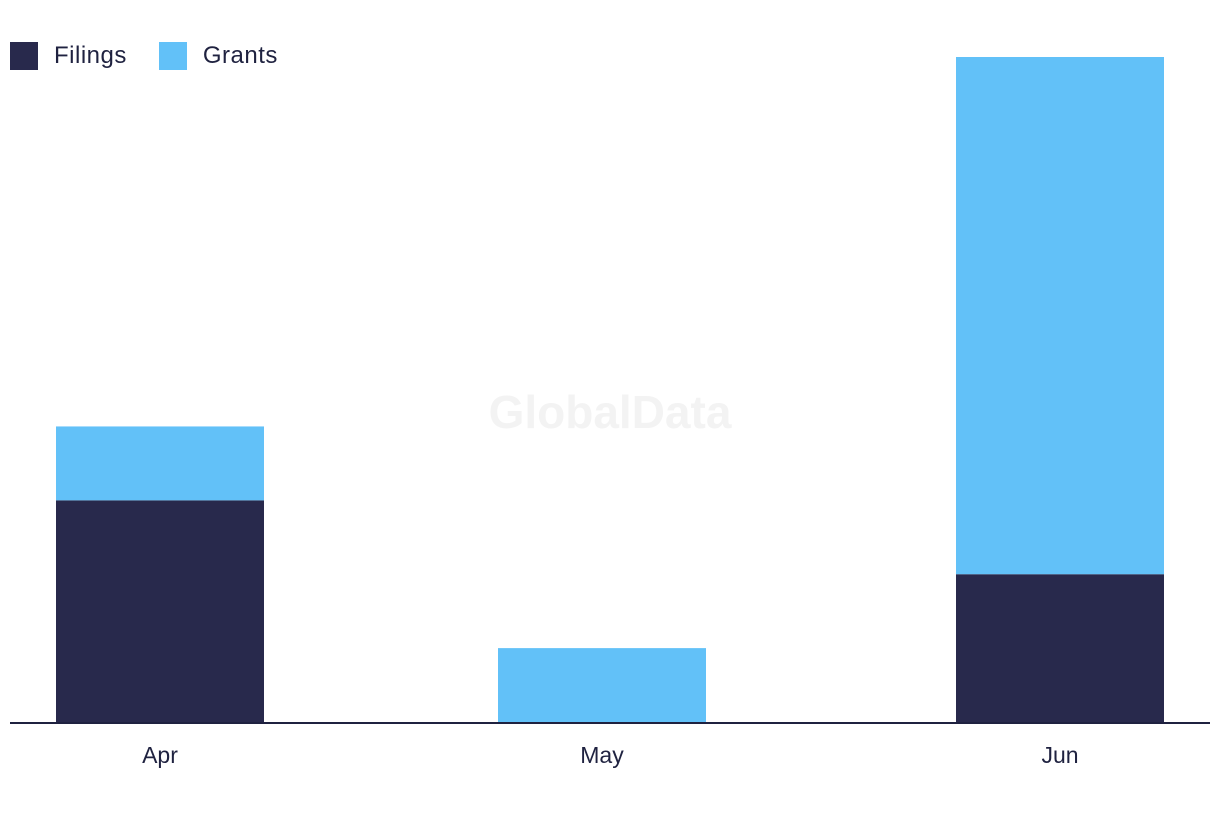 The image size is (1220, 822). What do you see at coordinates (602, 755) in the screenshot?
I see `x-tick-label-may: May` at bounding box center [602, 755].